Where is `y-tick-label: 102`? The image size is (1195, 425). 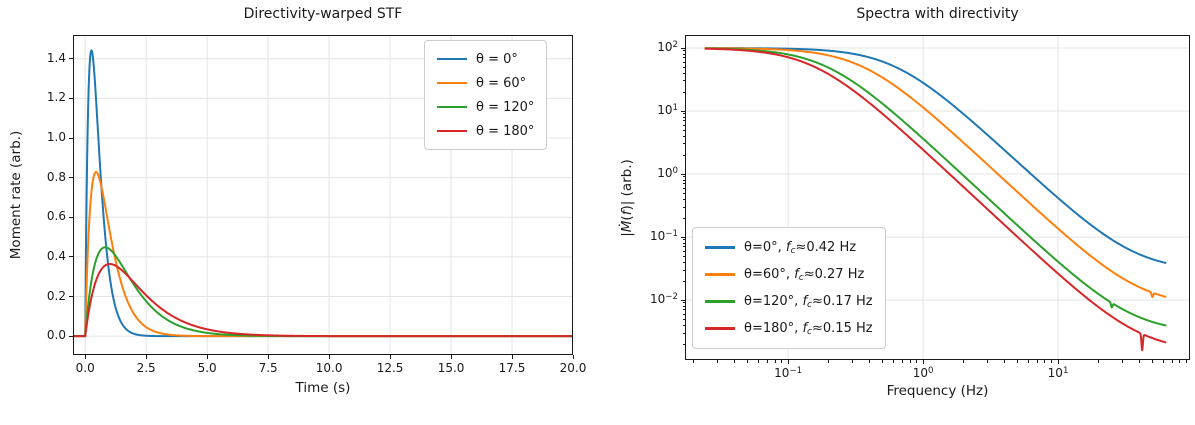 y-tick-label: 102 is located at coordinates (668, 47).